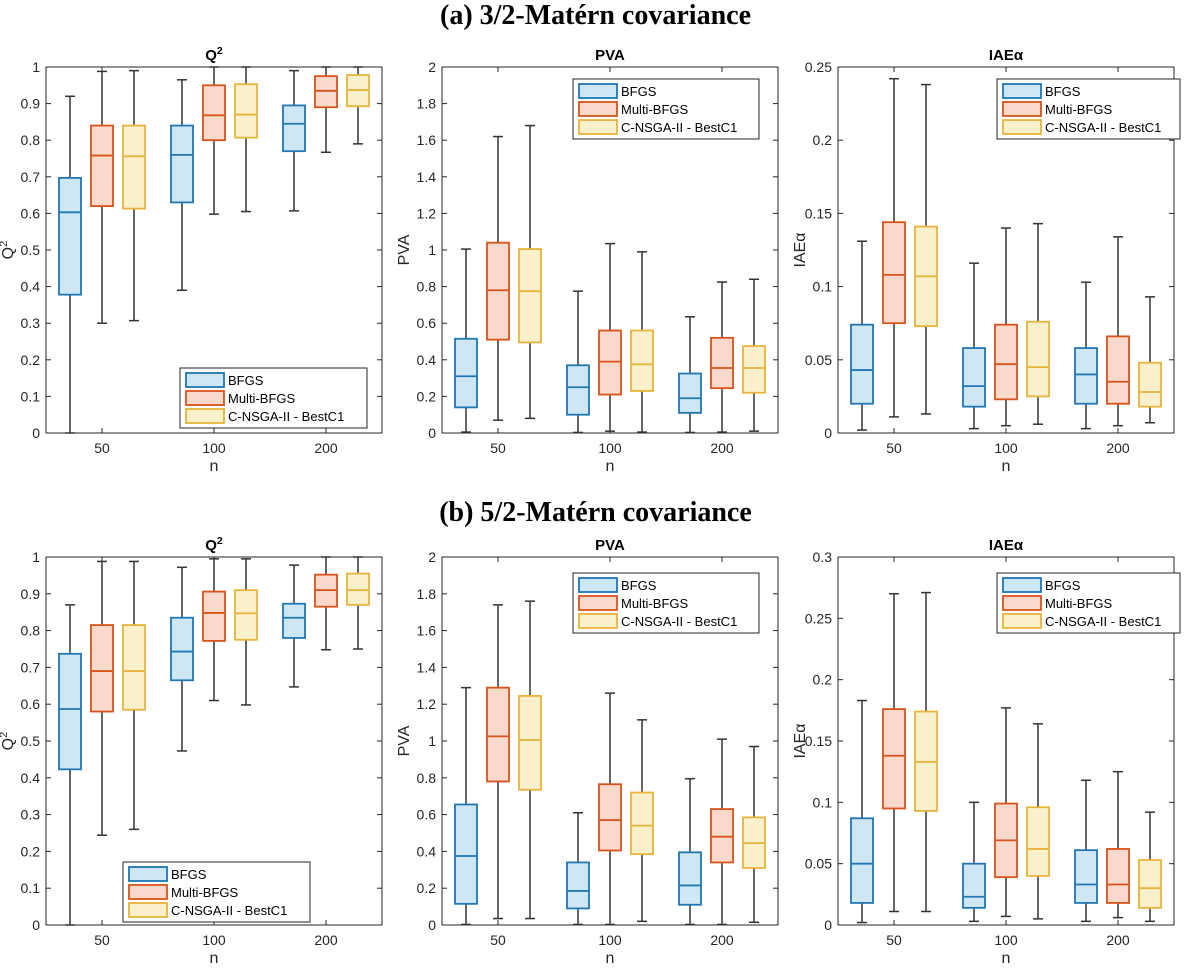 This screenshot has height=974, width=1191. Describe the element at coordinates (427, 594) in the screenshot. I see `y-tick-label: 1.8` at that location.